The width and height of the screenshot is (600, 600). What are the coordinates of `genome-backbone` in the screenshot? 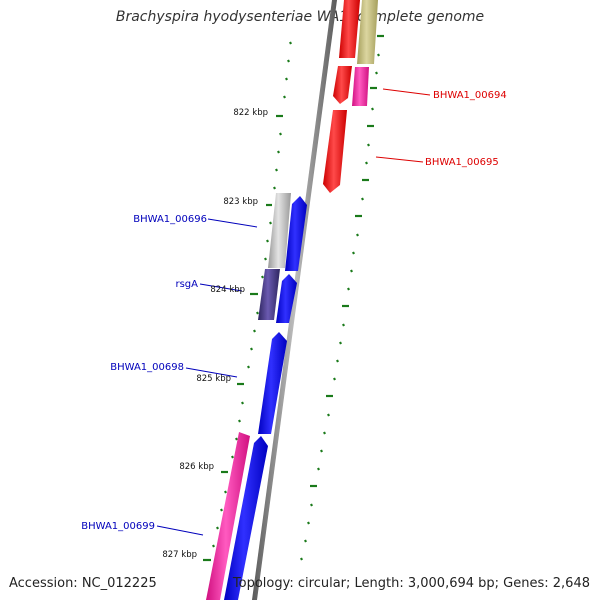 It's located at (294, 300).